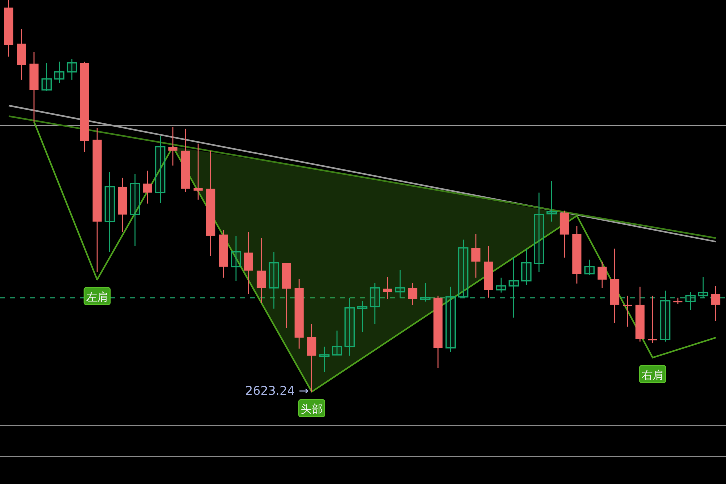 This screenshot has width=726, height=484. I want to click on annotation: 头部, so click(312, 409).